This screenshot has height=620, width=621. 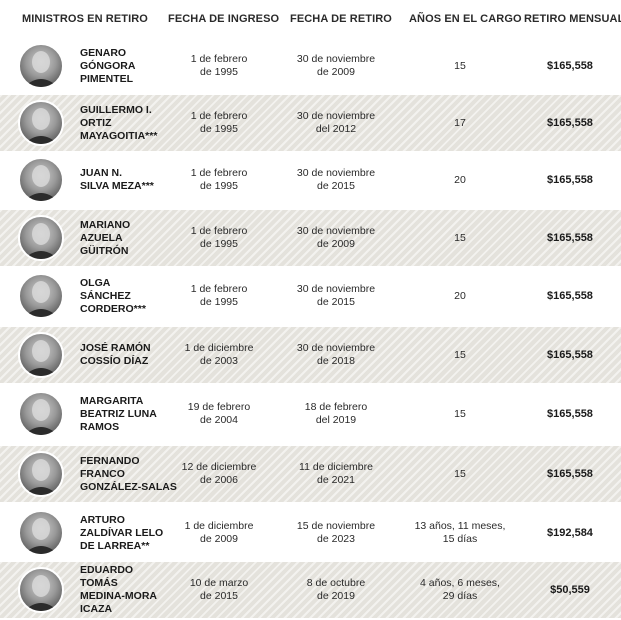 I want to click on fecha-ingreso-text: de 2003, so click(x=219, y=361).